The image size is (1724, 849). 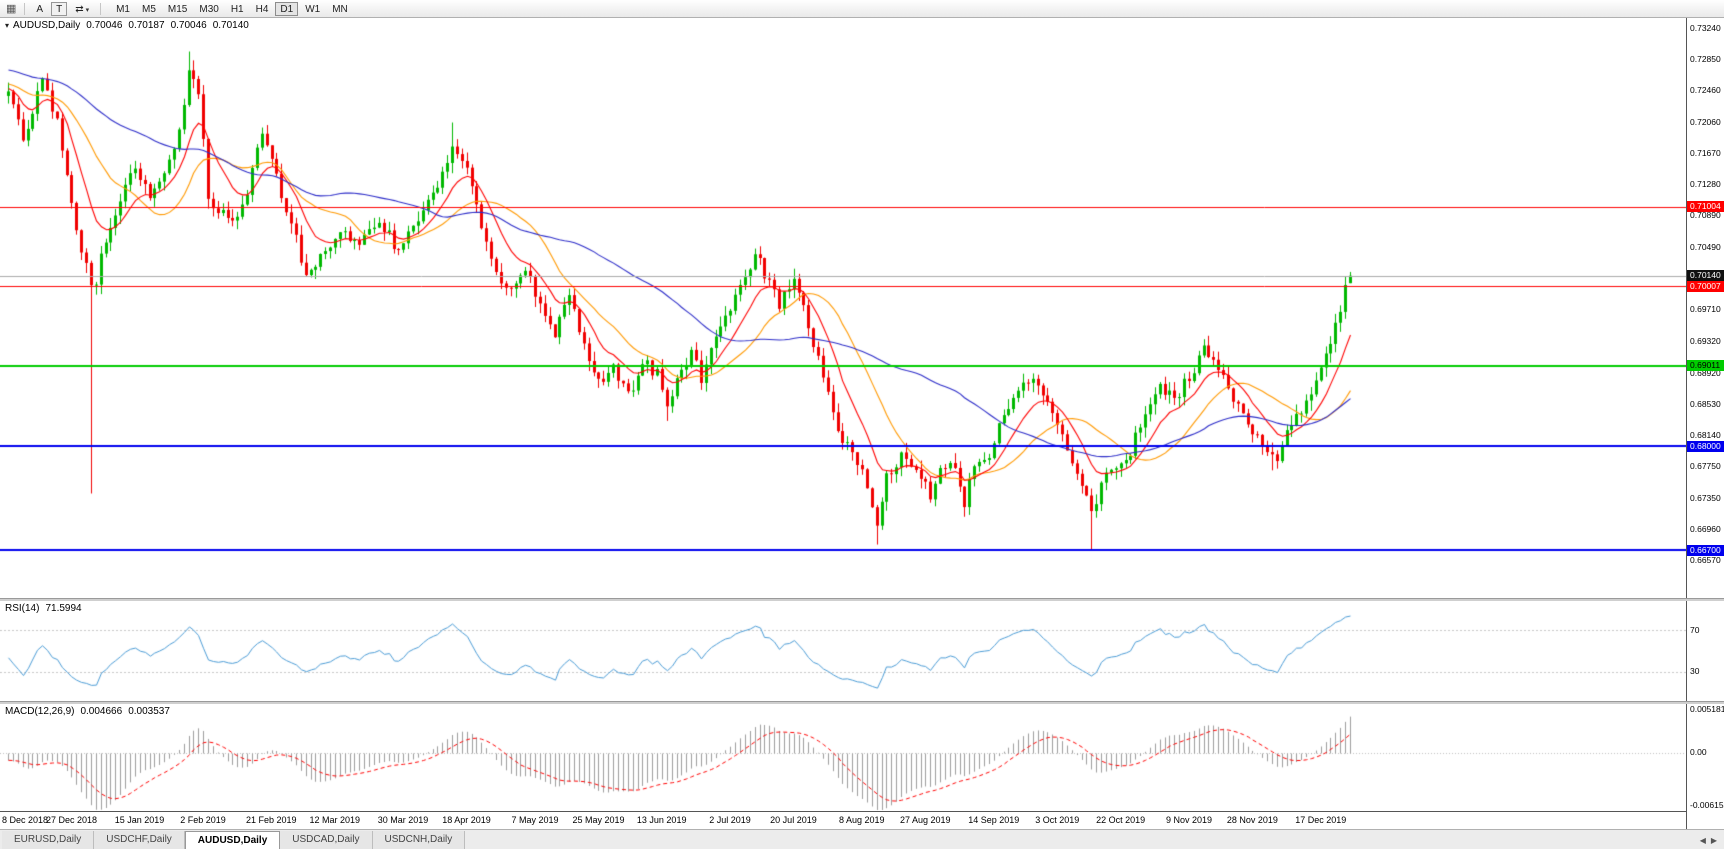 I want to click on price-axis-tick: 0.69320, so click(x=1705, y=340).